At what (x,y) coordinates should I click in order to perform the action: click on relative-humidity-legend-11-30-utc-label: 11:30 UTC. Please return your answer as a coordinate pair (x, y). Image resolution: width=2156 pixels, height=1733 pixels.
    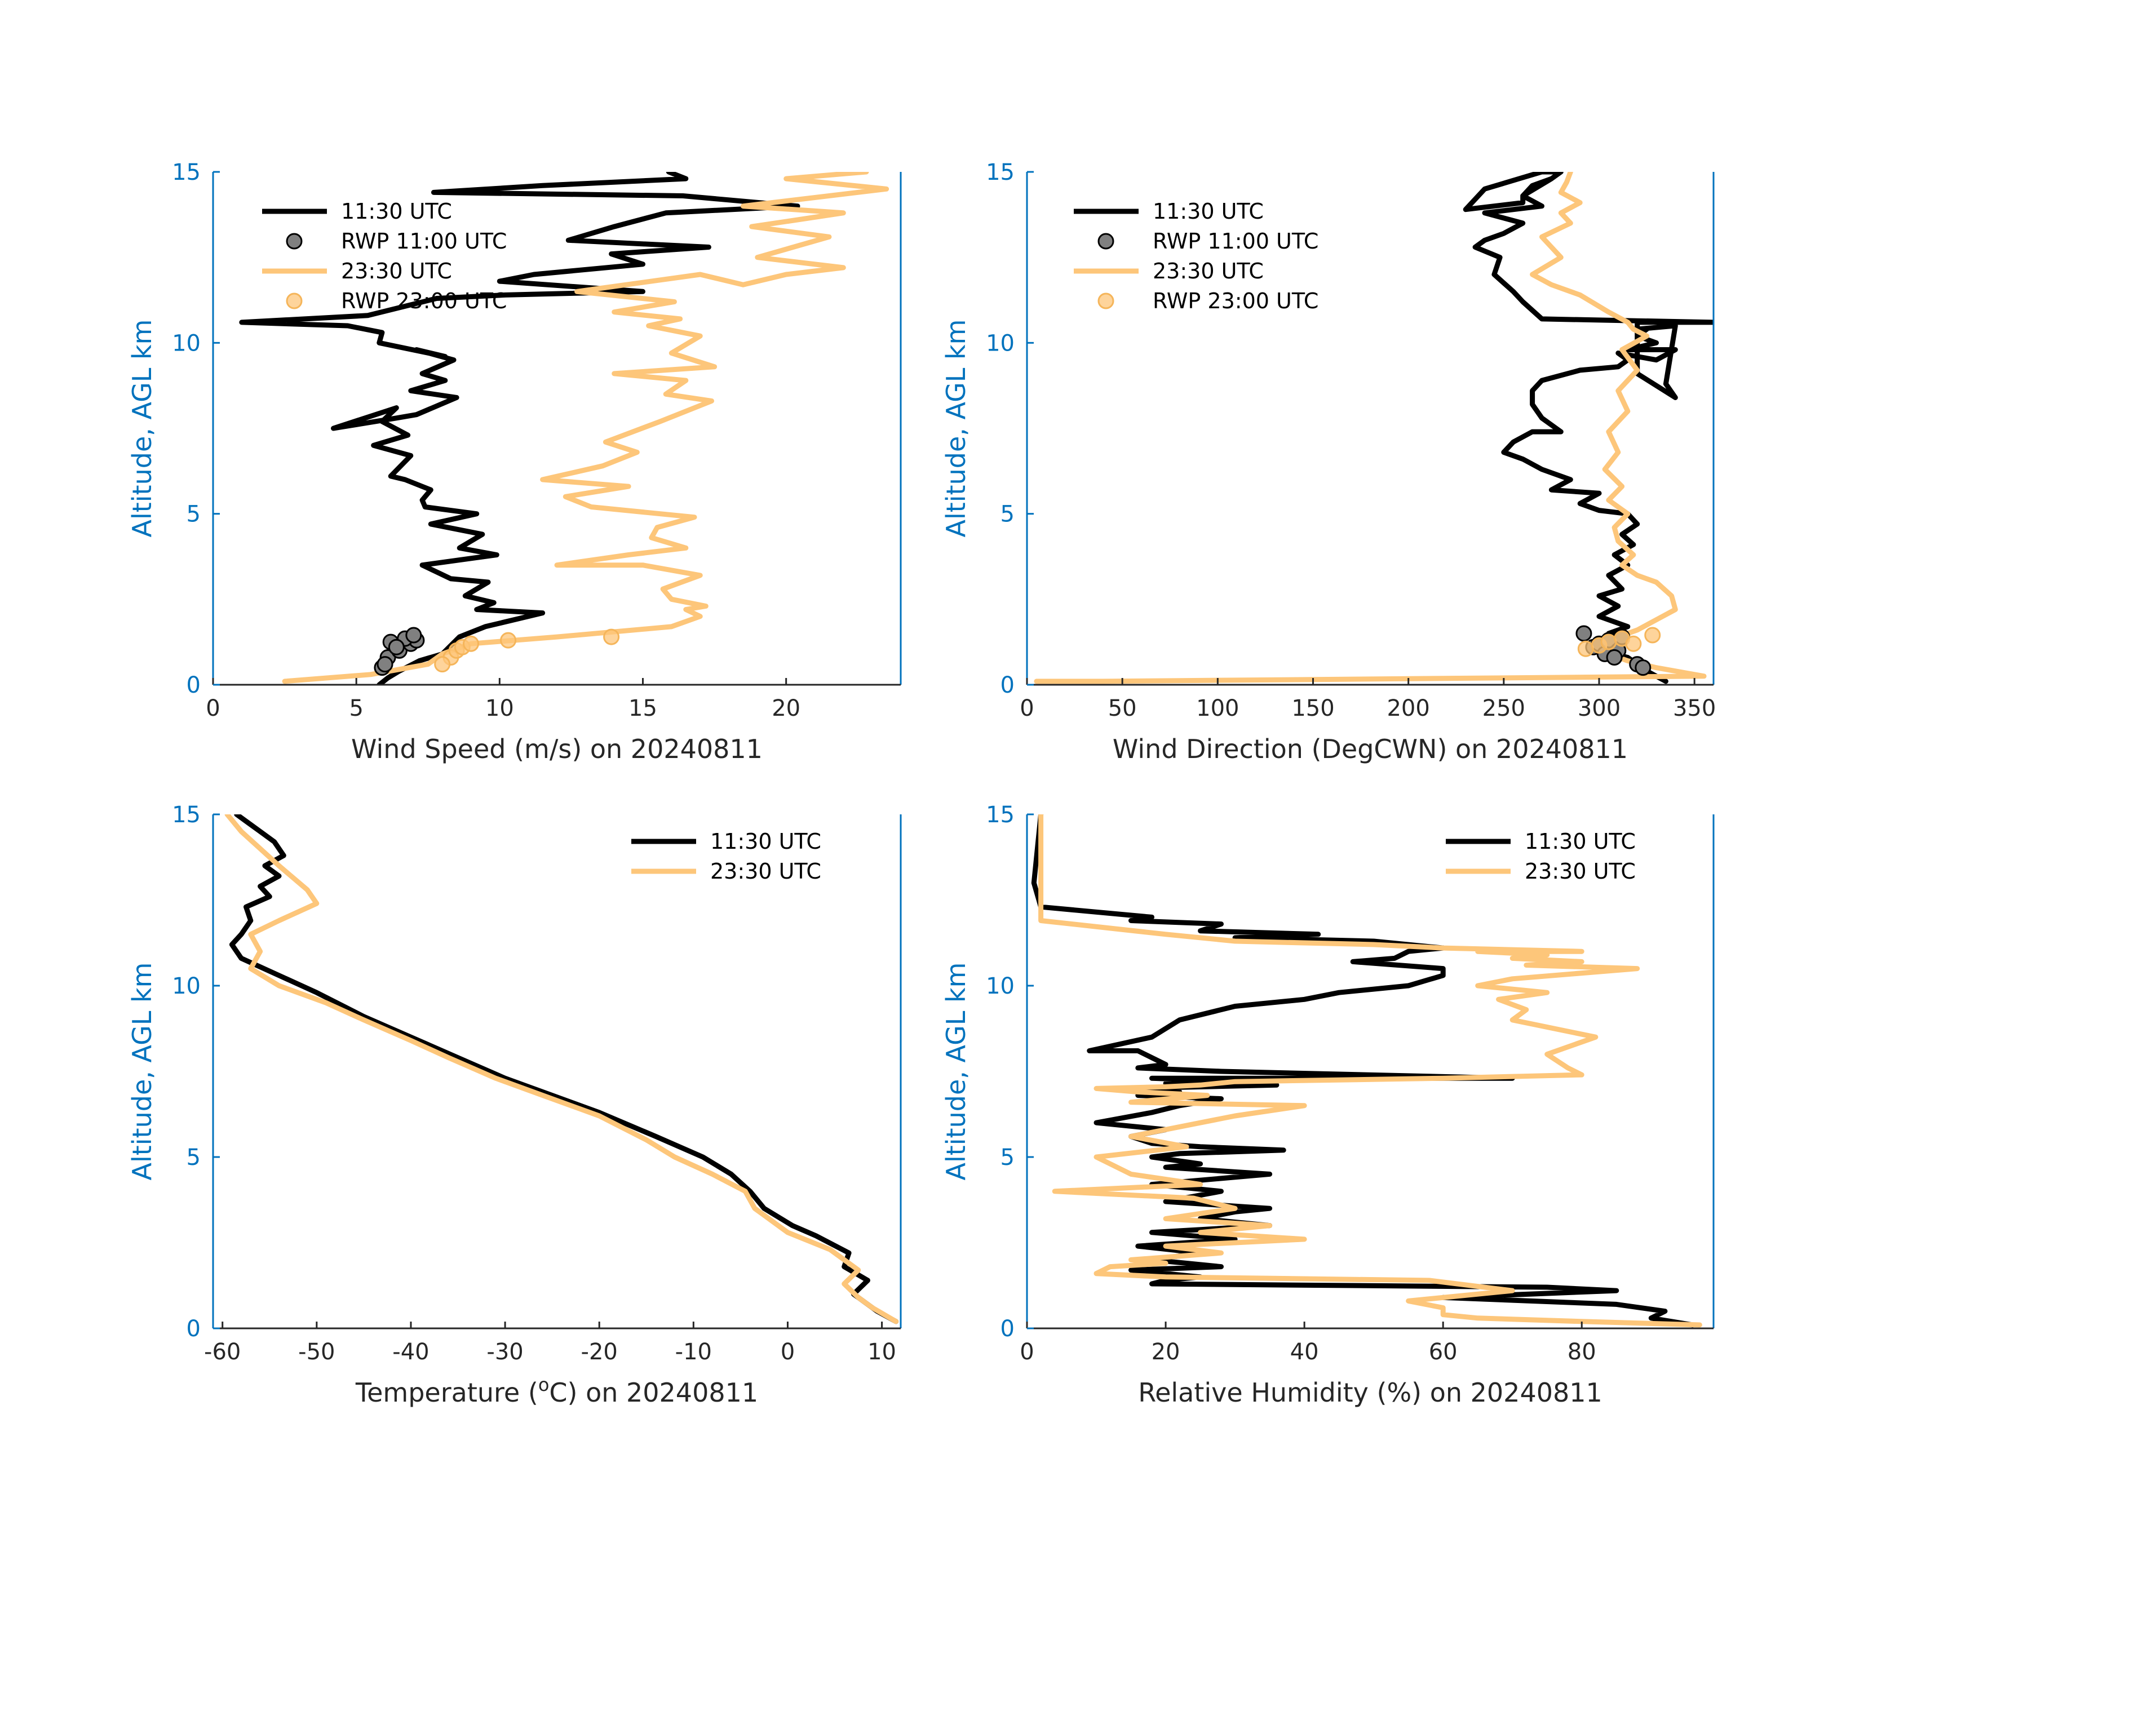
    Looking at the image, I should click on (1581, 841).